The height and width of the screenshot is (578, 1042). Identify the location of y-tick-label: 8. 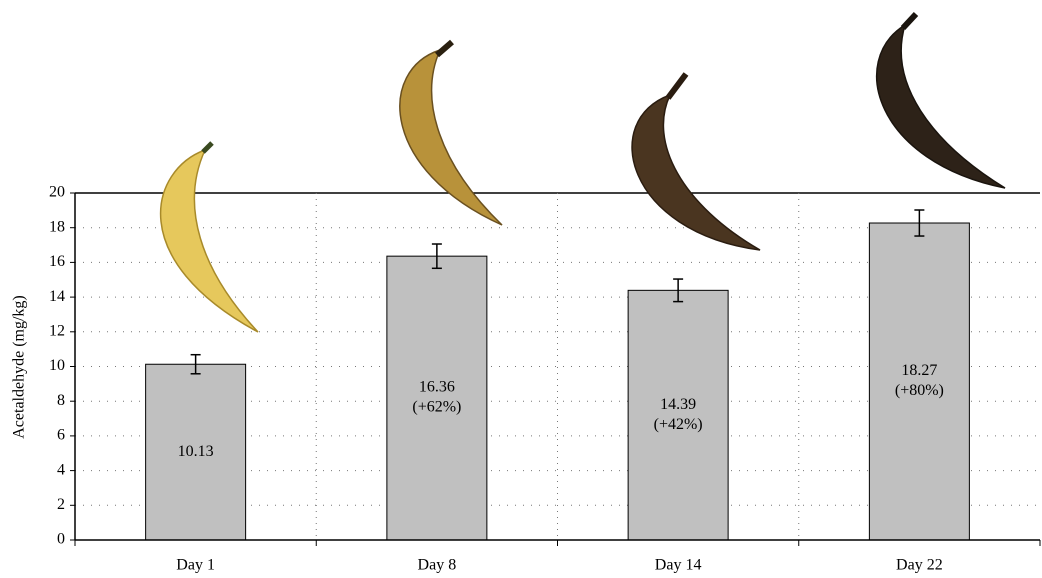
(61, 400).